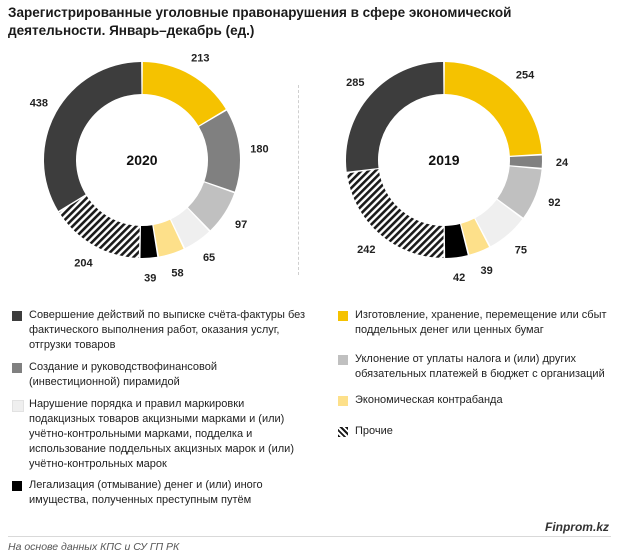 This screenshot has width=619, height=560. I want to click on slice-2020-contraband, so click(168, 238).